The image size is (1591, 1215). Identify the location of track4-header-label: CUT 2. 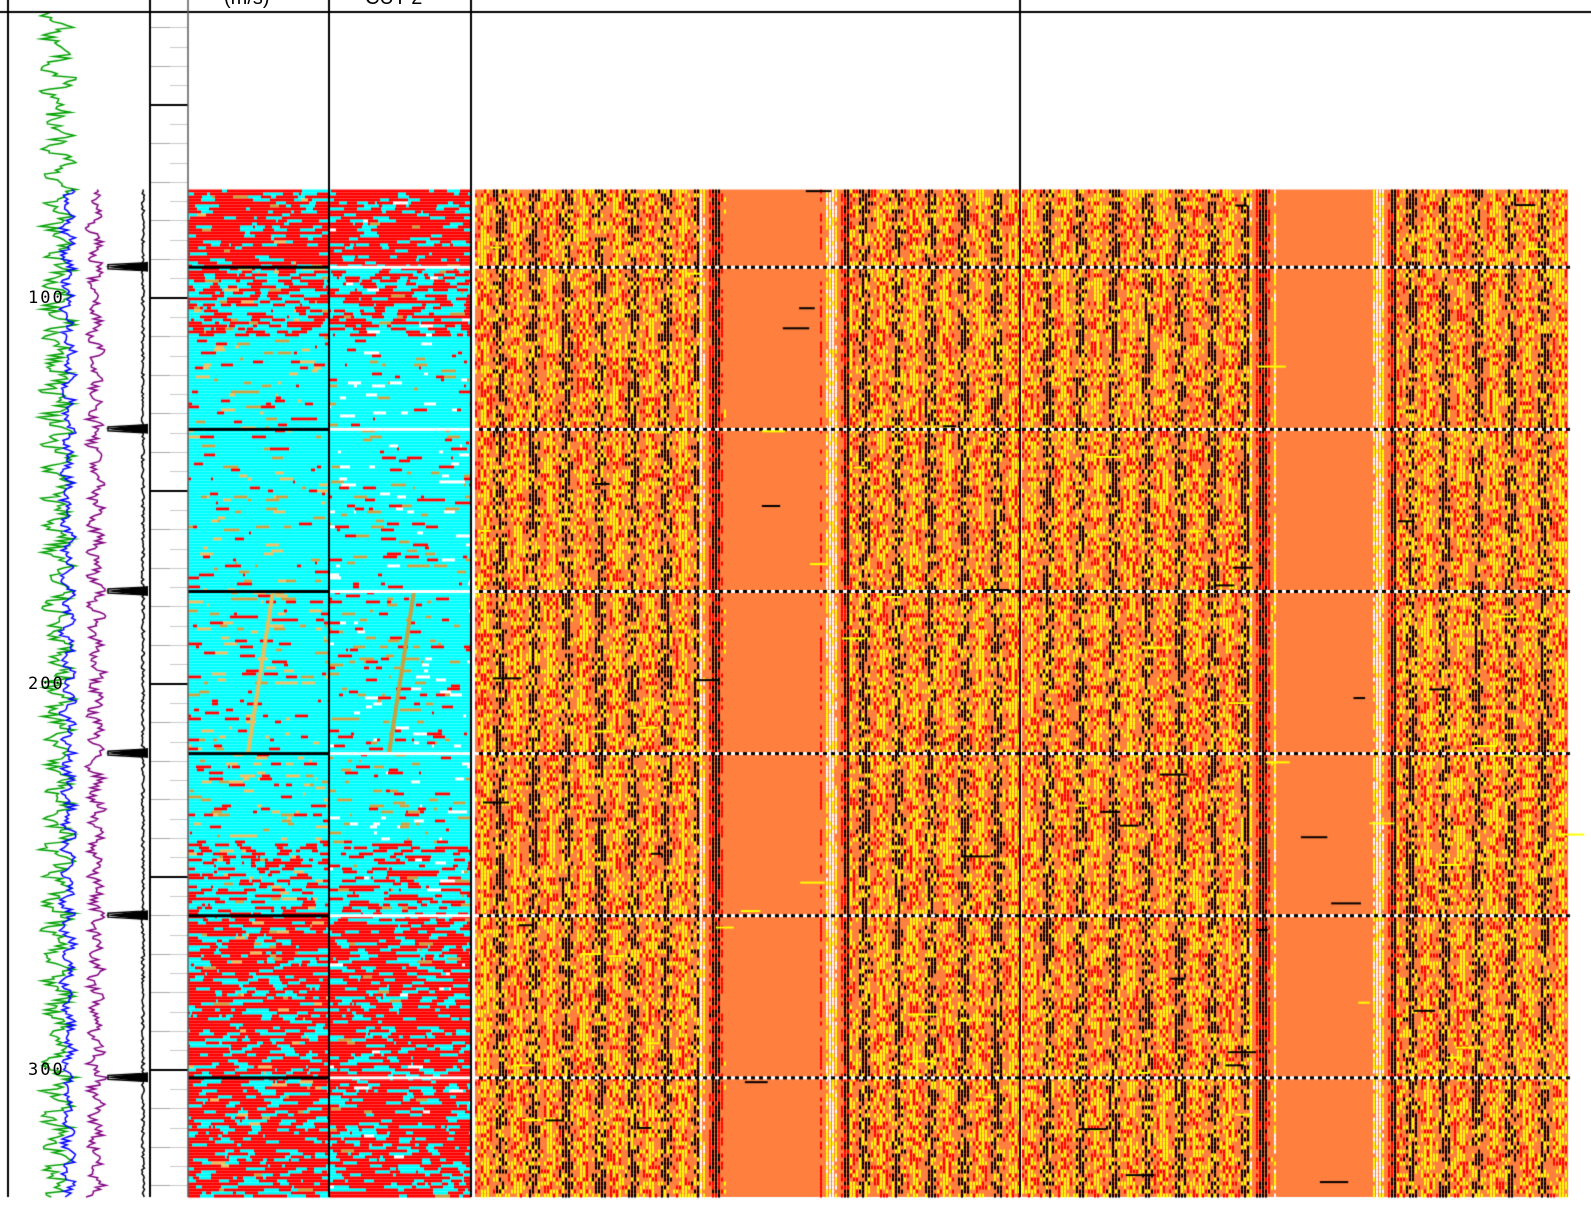
(393, 5).